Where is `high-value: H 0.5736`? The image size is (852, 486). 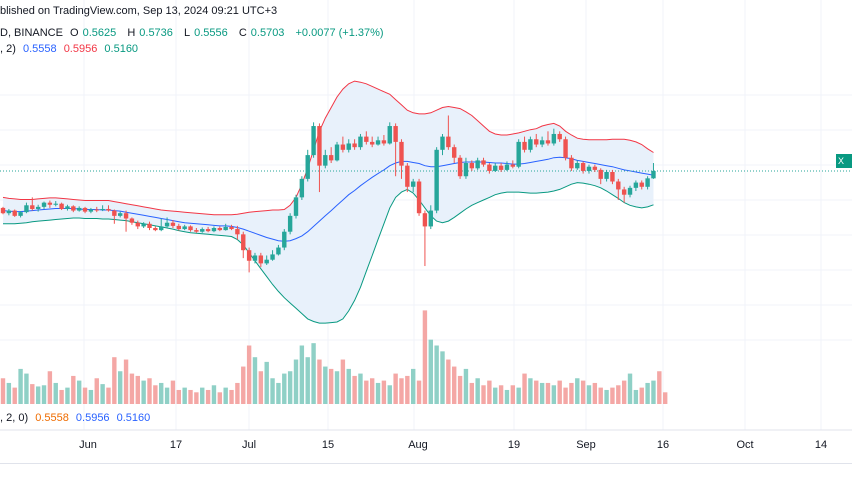 high-value: H 0.5736 is located at coordinates (152, 33).